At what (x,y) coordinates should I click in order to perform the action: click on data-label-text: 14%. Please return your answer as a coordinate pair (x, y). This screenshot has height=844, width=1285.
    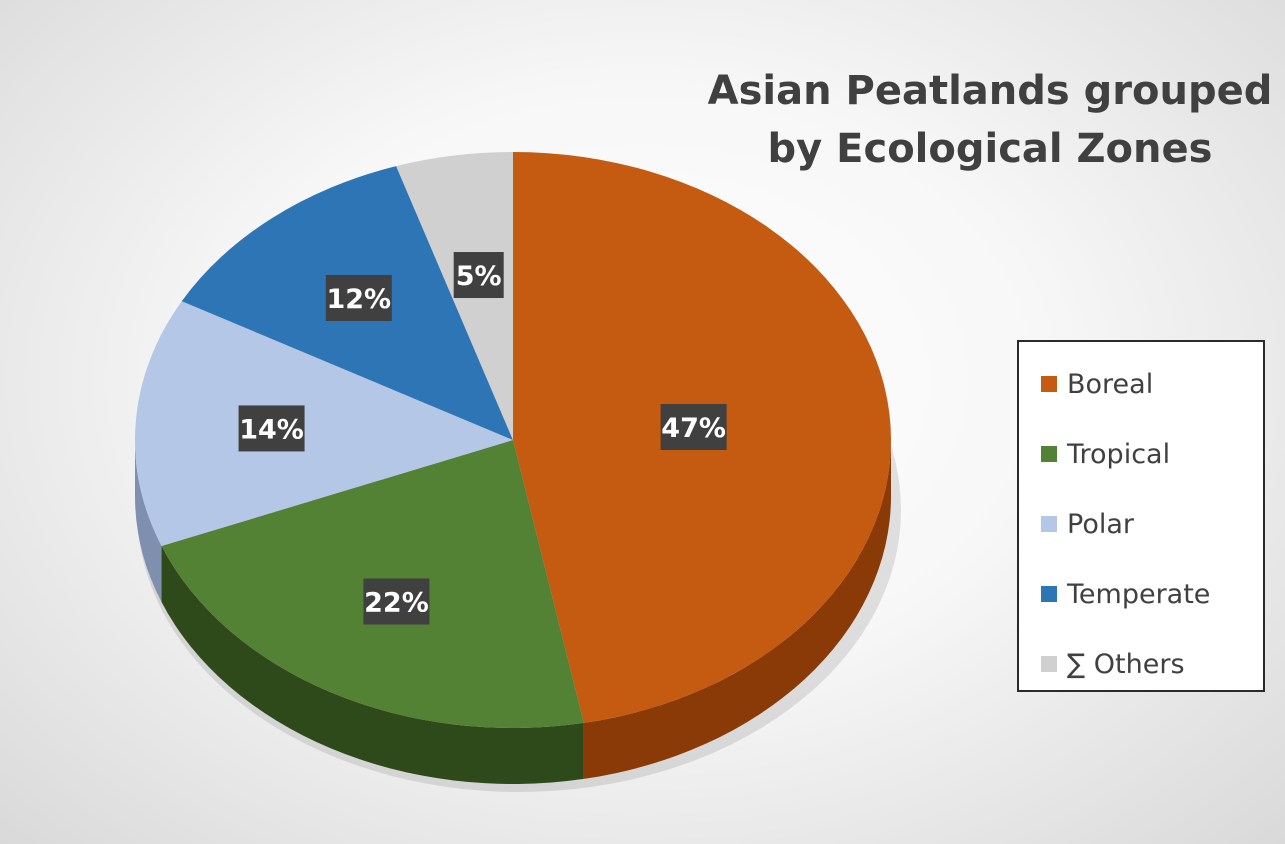
    Looking at the image, I should click on (271, 429).